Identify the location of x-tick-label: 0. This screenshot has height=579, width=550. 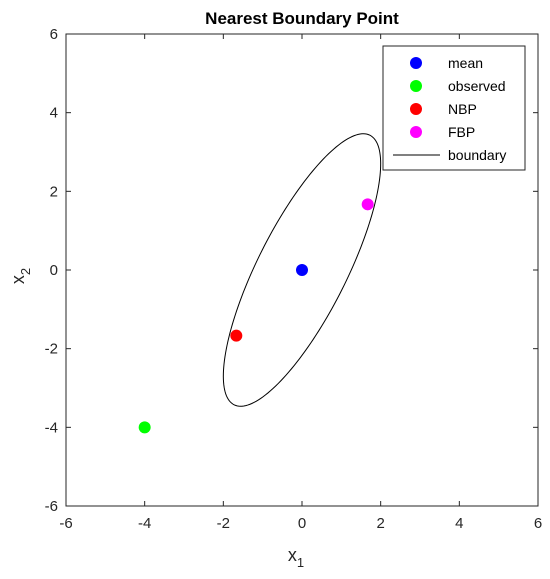
(302, 523).